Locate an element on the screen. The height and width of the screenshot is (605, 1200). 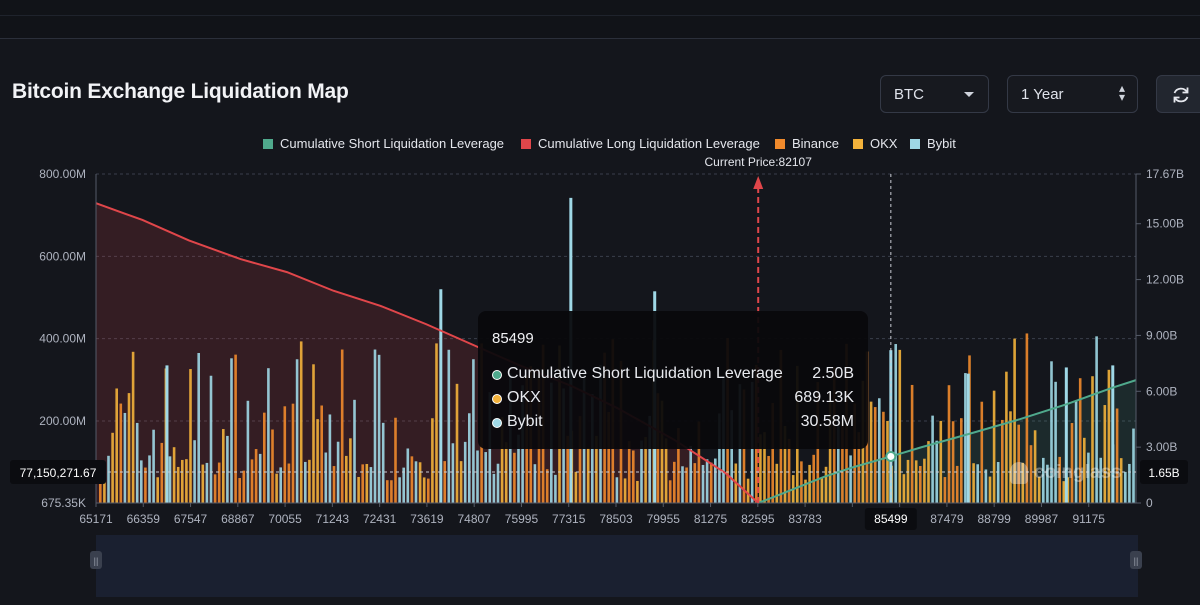
grip-icon: || is located at coordinates (1136, 561).